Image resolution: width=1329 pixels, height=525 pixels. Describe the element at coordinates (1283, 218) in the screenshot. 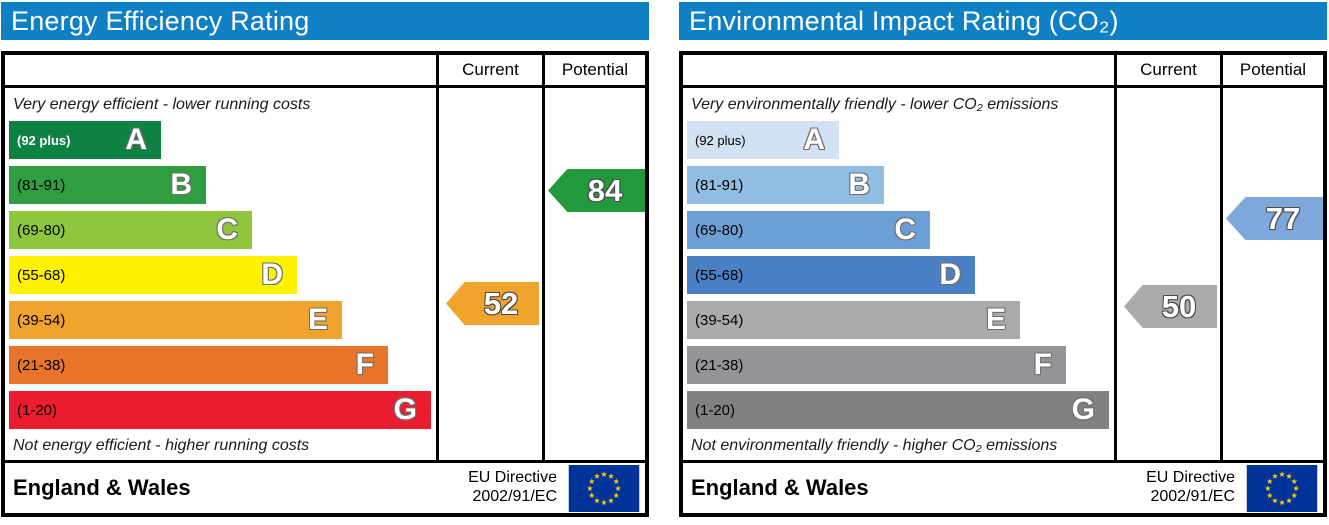

I see `environmental-potential-value: 77` at that location.